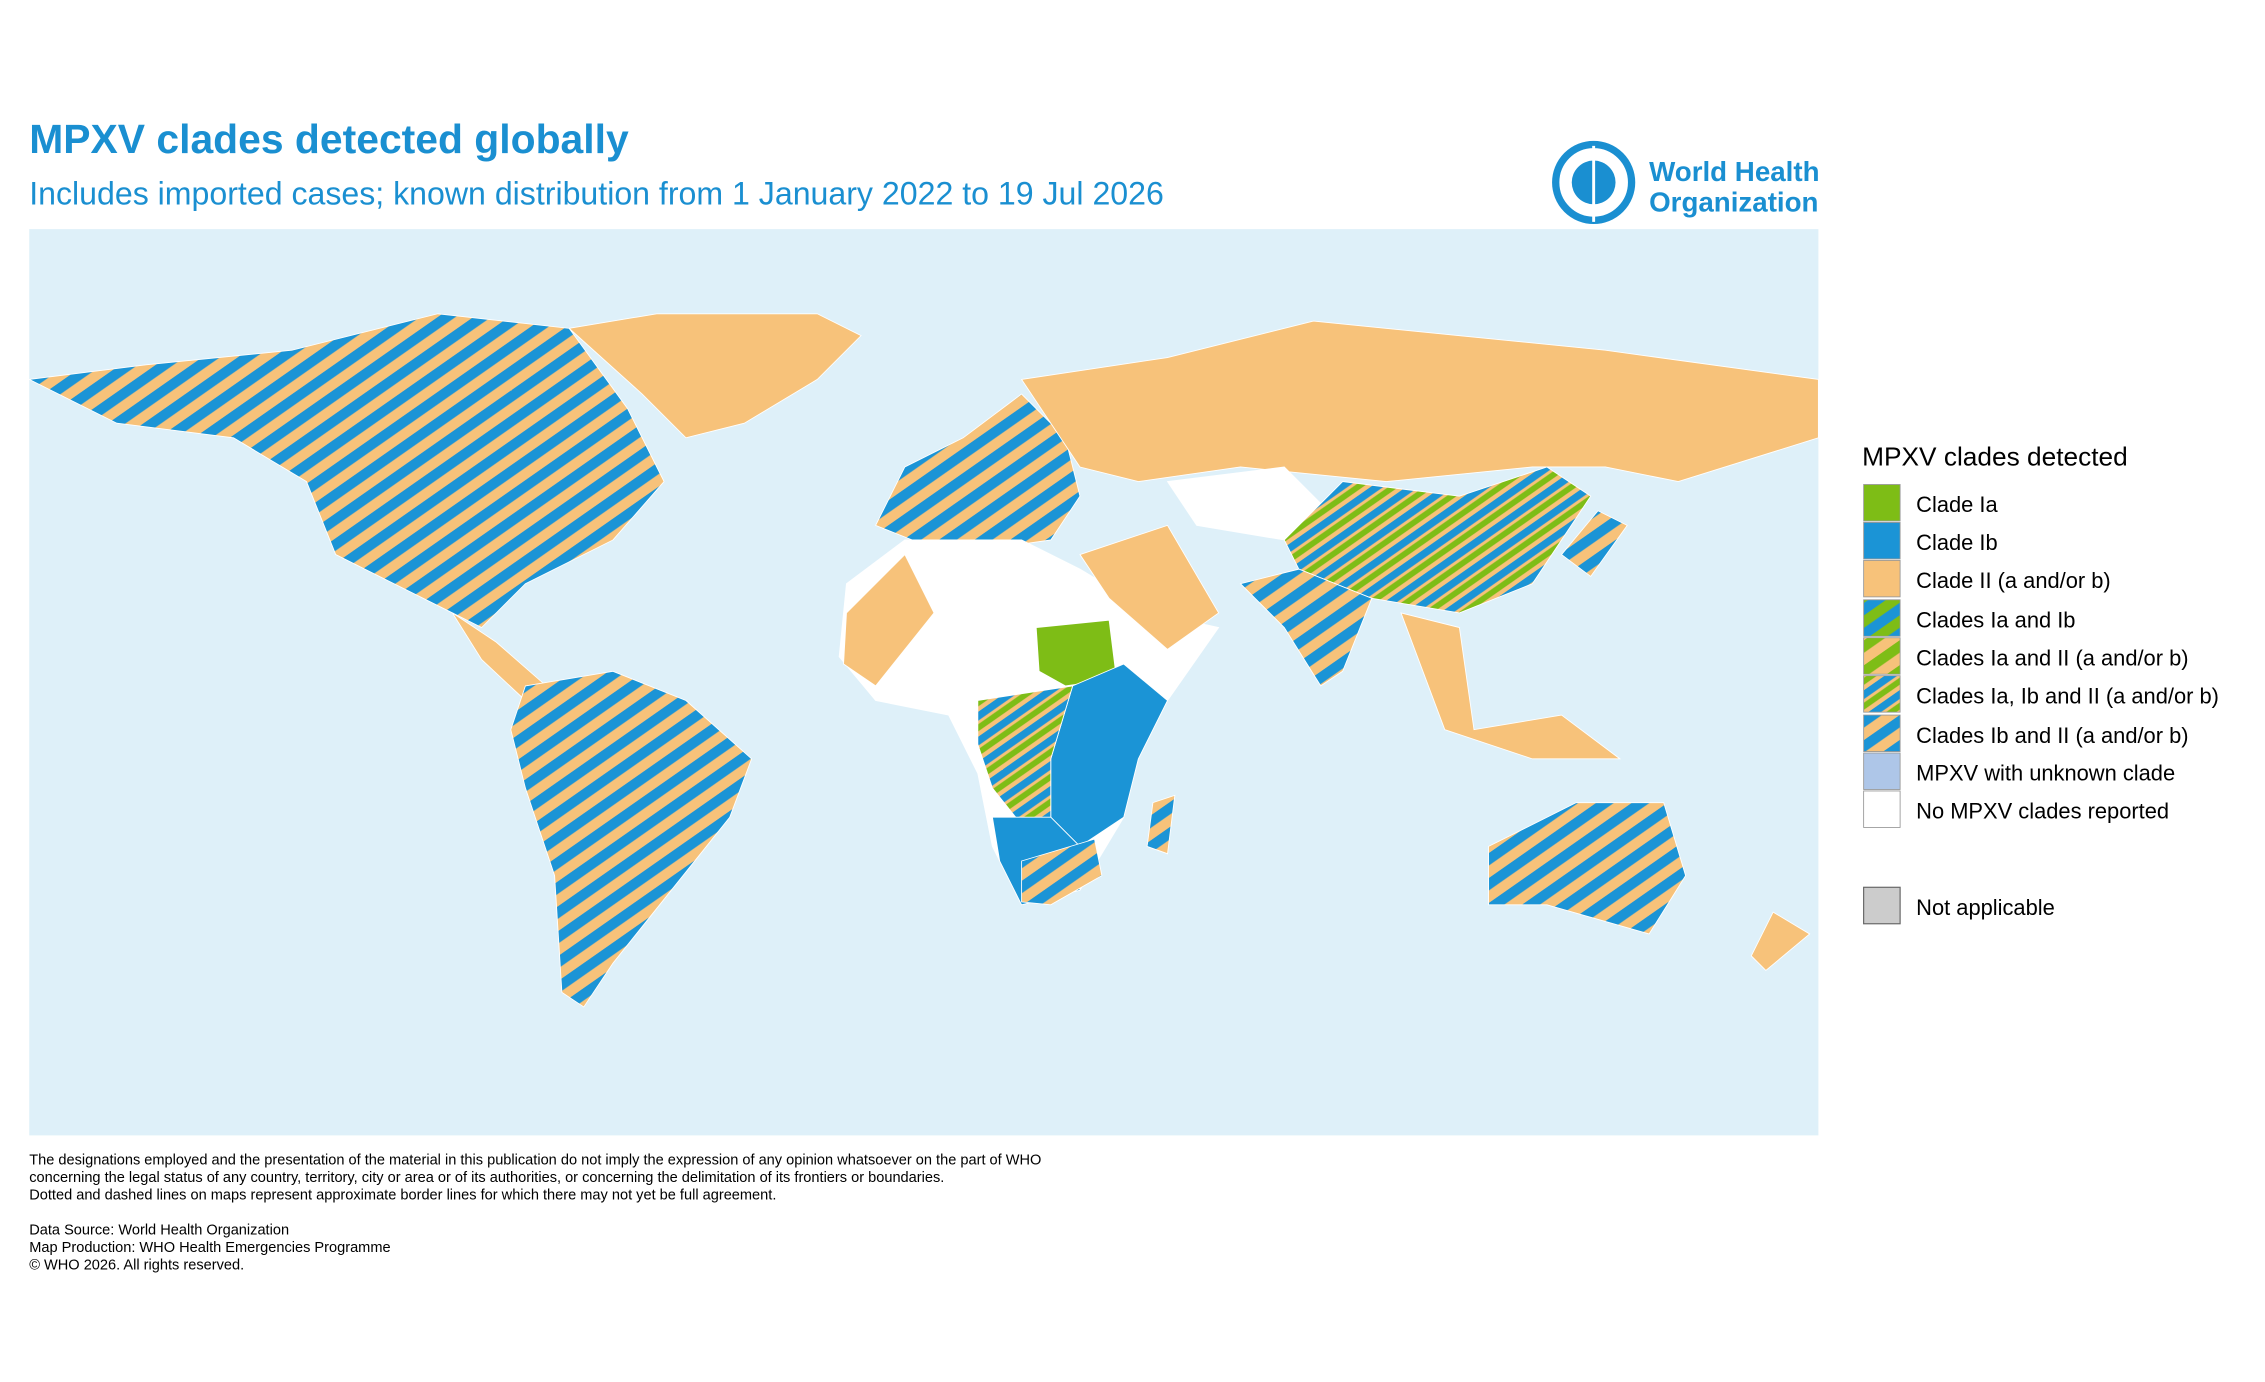  What do you see at coordinates (2067, 695) in the screenshot?
I see `legend-label: Clades Ia, Ib and II (a and/or b)` at bounding box center [2067, 695].